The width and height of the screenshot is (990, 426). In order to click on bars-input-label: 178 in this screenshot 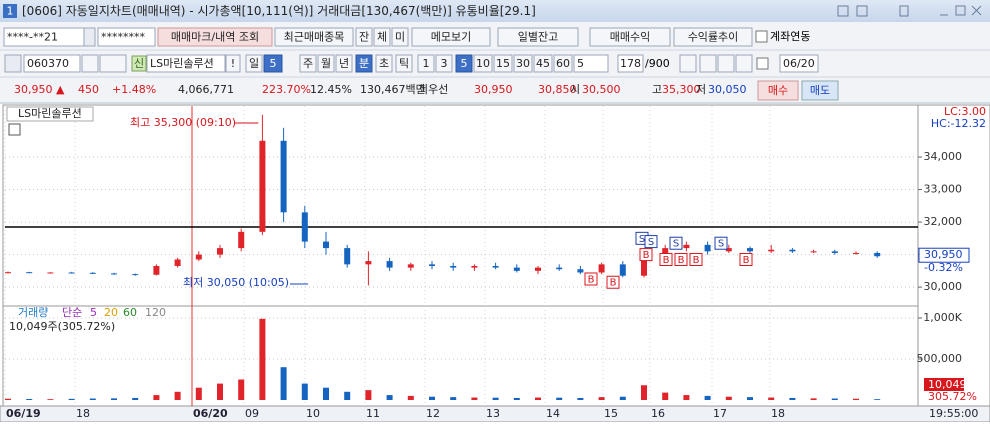, I will do `click(630, 63)`.